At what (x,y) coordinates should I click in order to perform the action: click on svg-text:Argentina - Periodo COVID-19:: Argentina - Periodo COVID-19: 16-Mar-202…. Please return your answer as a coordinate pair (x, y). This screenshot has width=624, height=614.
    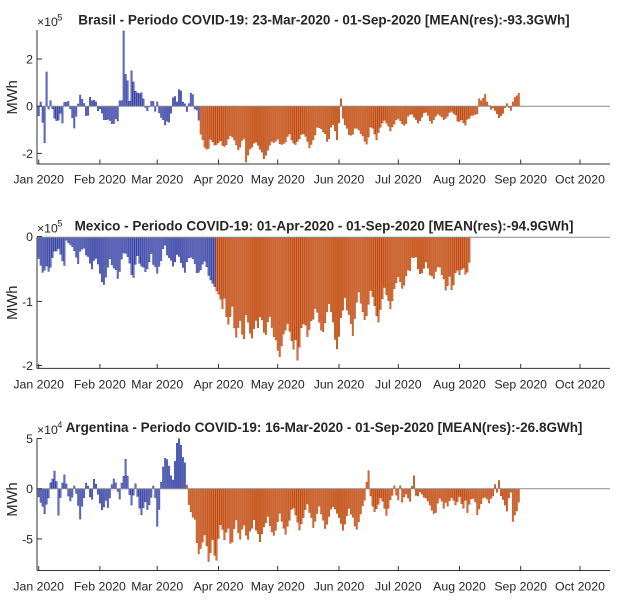
    Looking at the image, I should click on (324, 427).